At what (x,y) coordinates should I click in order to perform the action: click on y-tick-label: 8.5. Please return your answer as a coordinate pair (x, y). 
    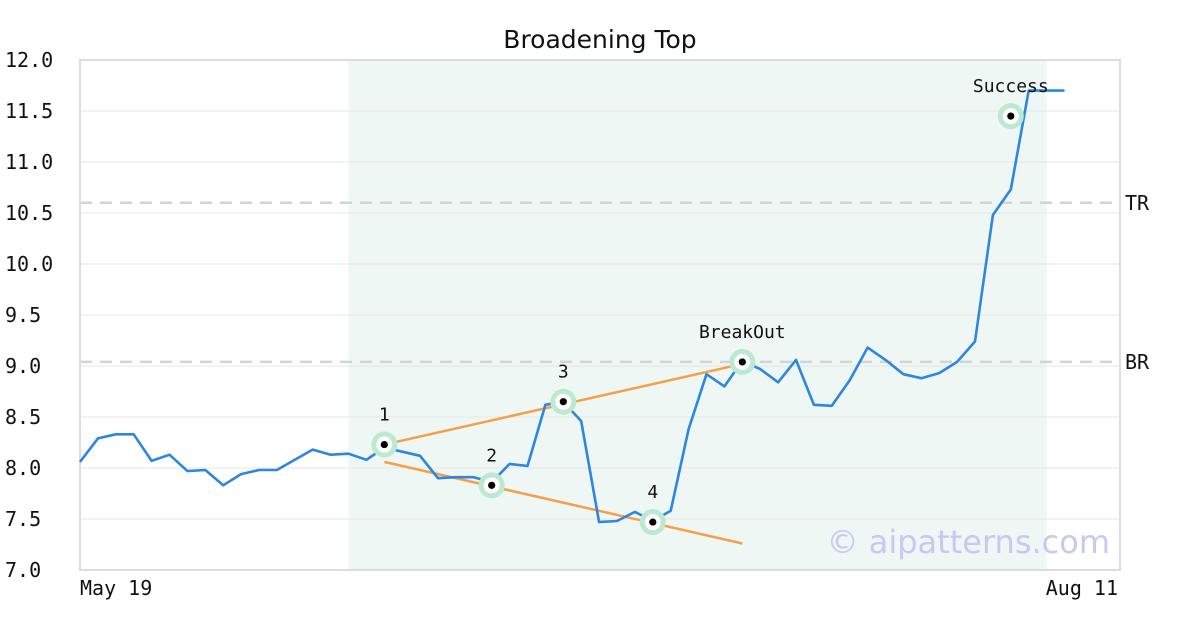
    Looking at the image, I should click on (23, 417).